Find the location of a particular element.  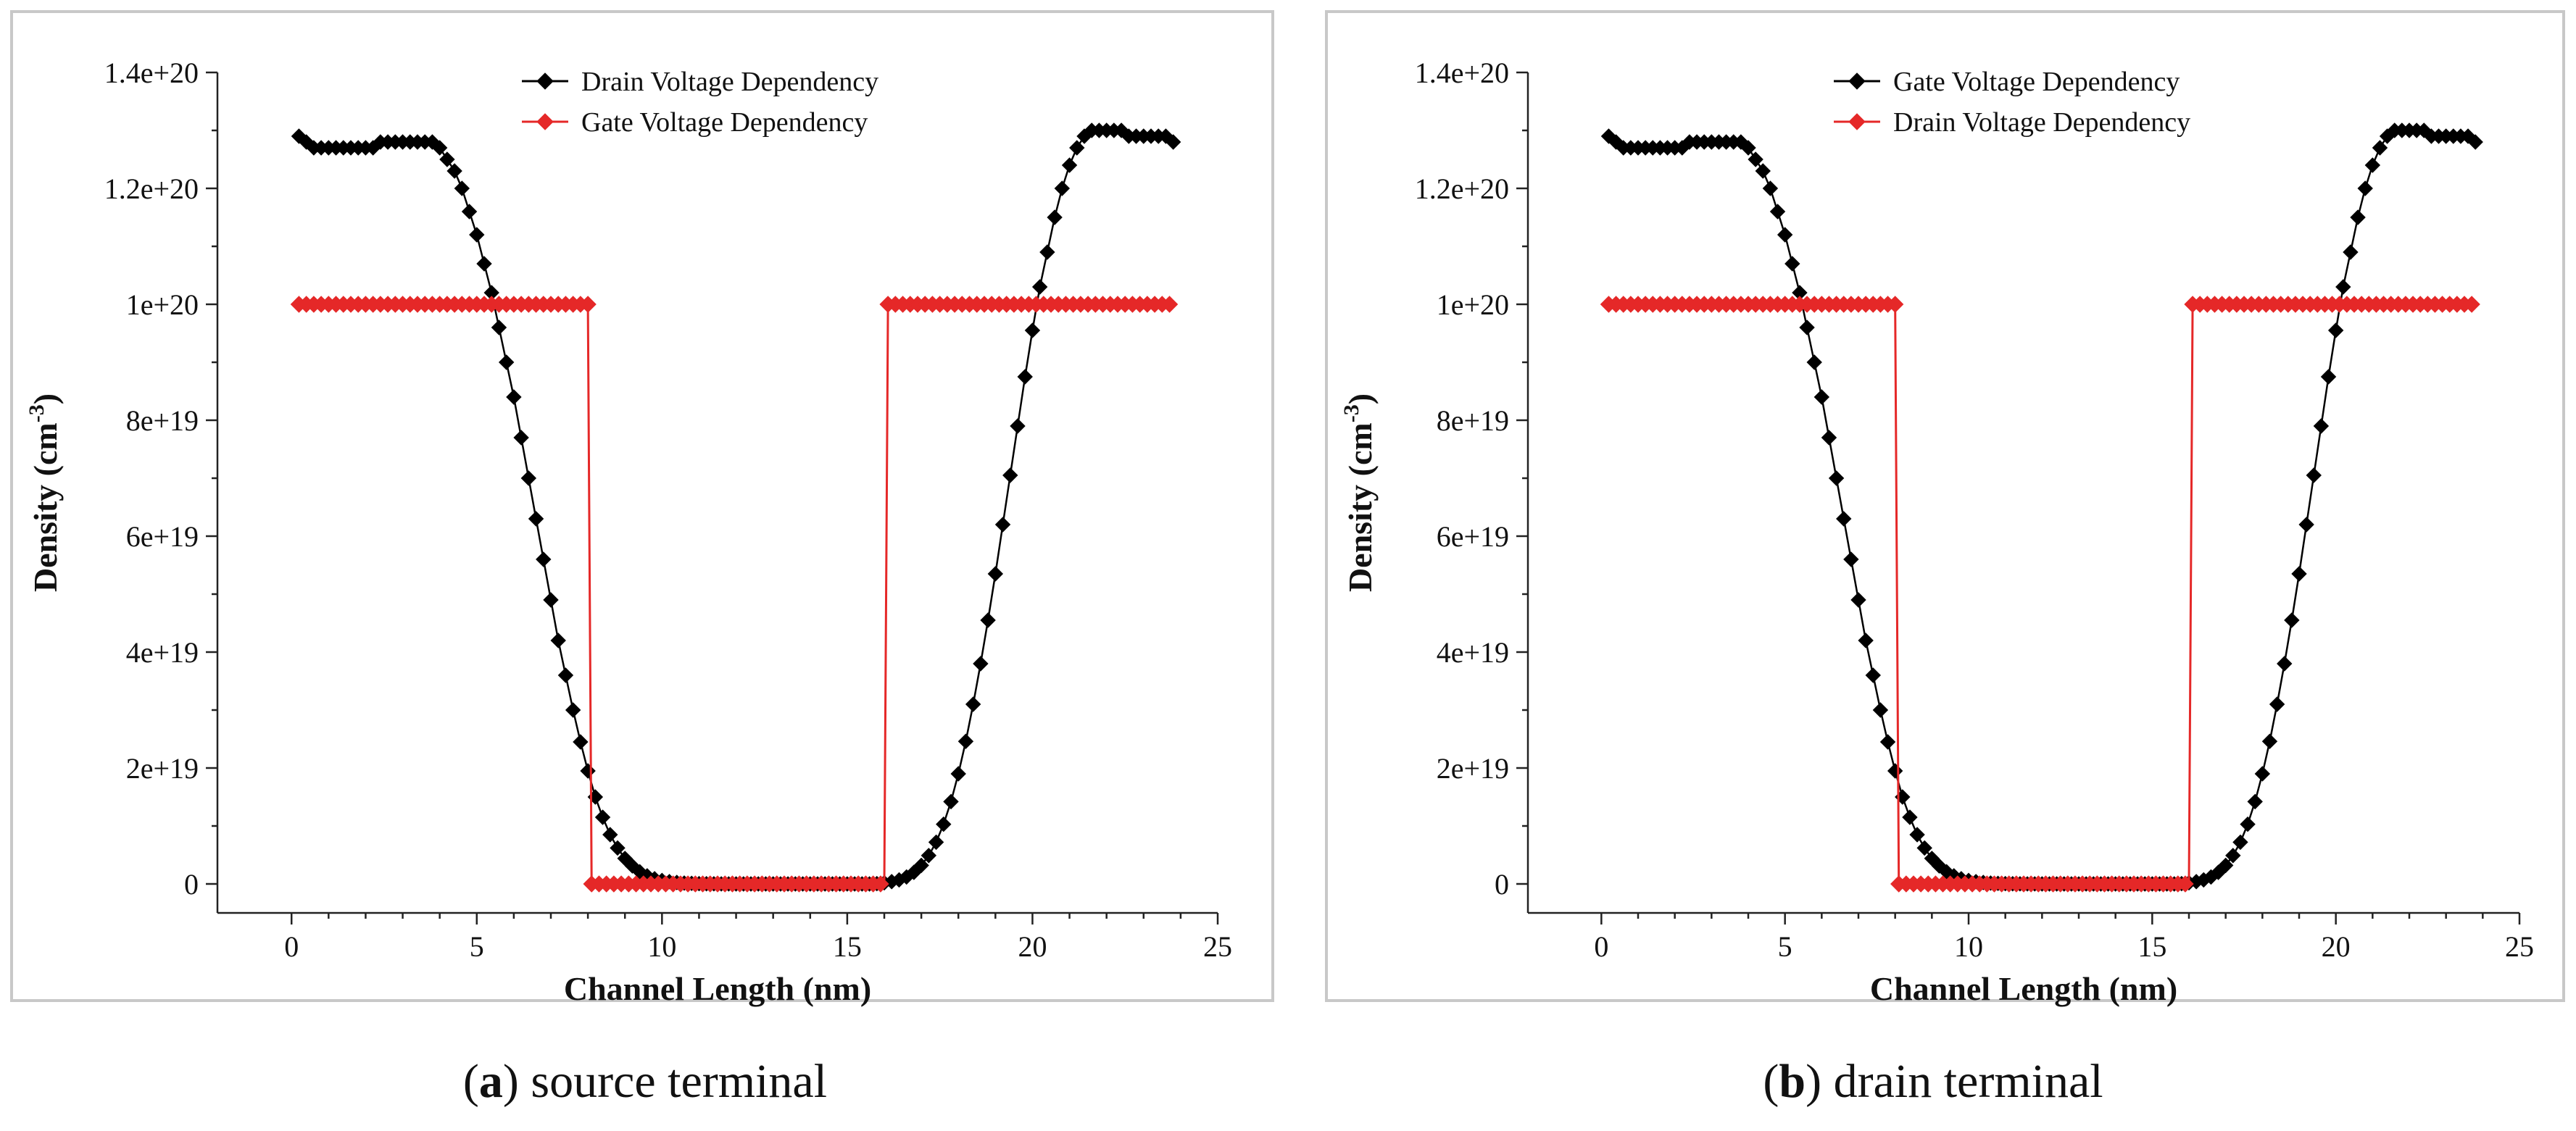

y-tick-label: 1.4e+20 is located at coordinates (1462, 73).